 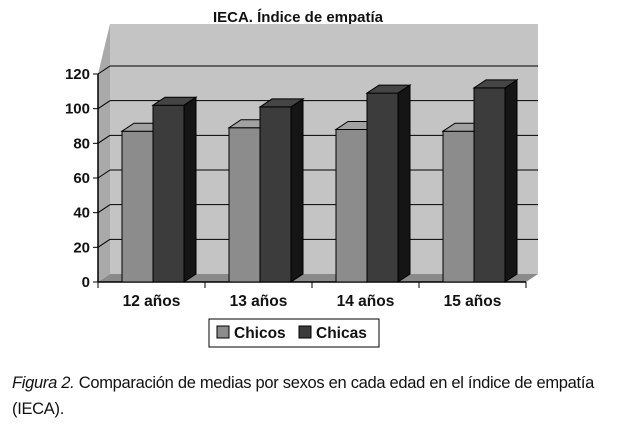 What do you see at coordinates (104, 153) in the screenshot?
I see `side-wall` at bounding box center [104, 153].